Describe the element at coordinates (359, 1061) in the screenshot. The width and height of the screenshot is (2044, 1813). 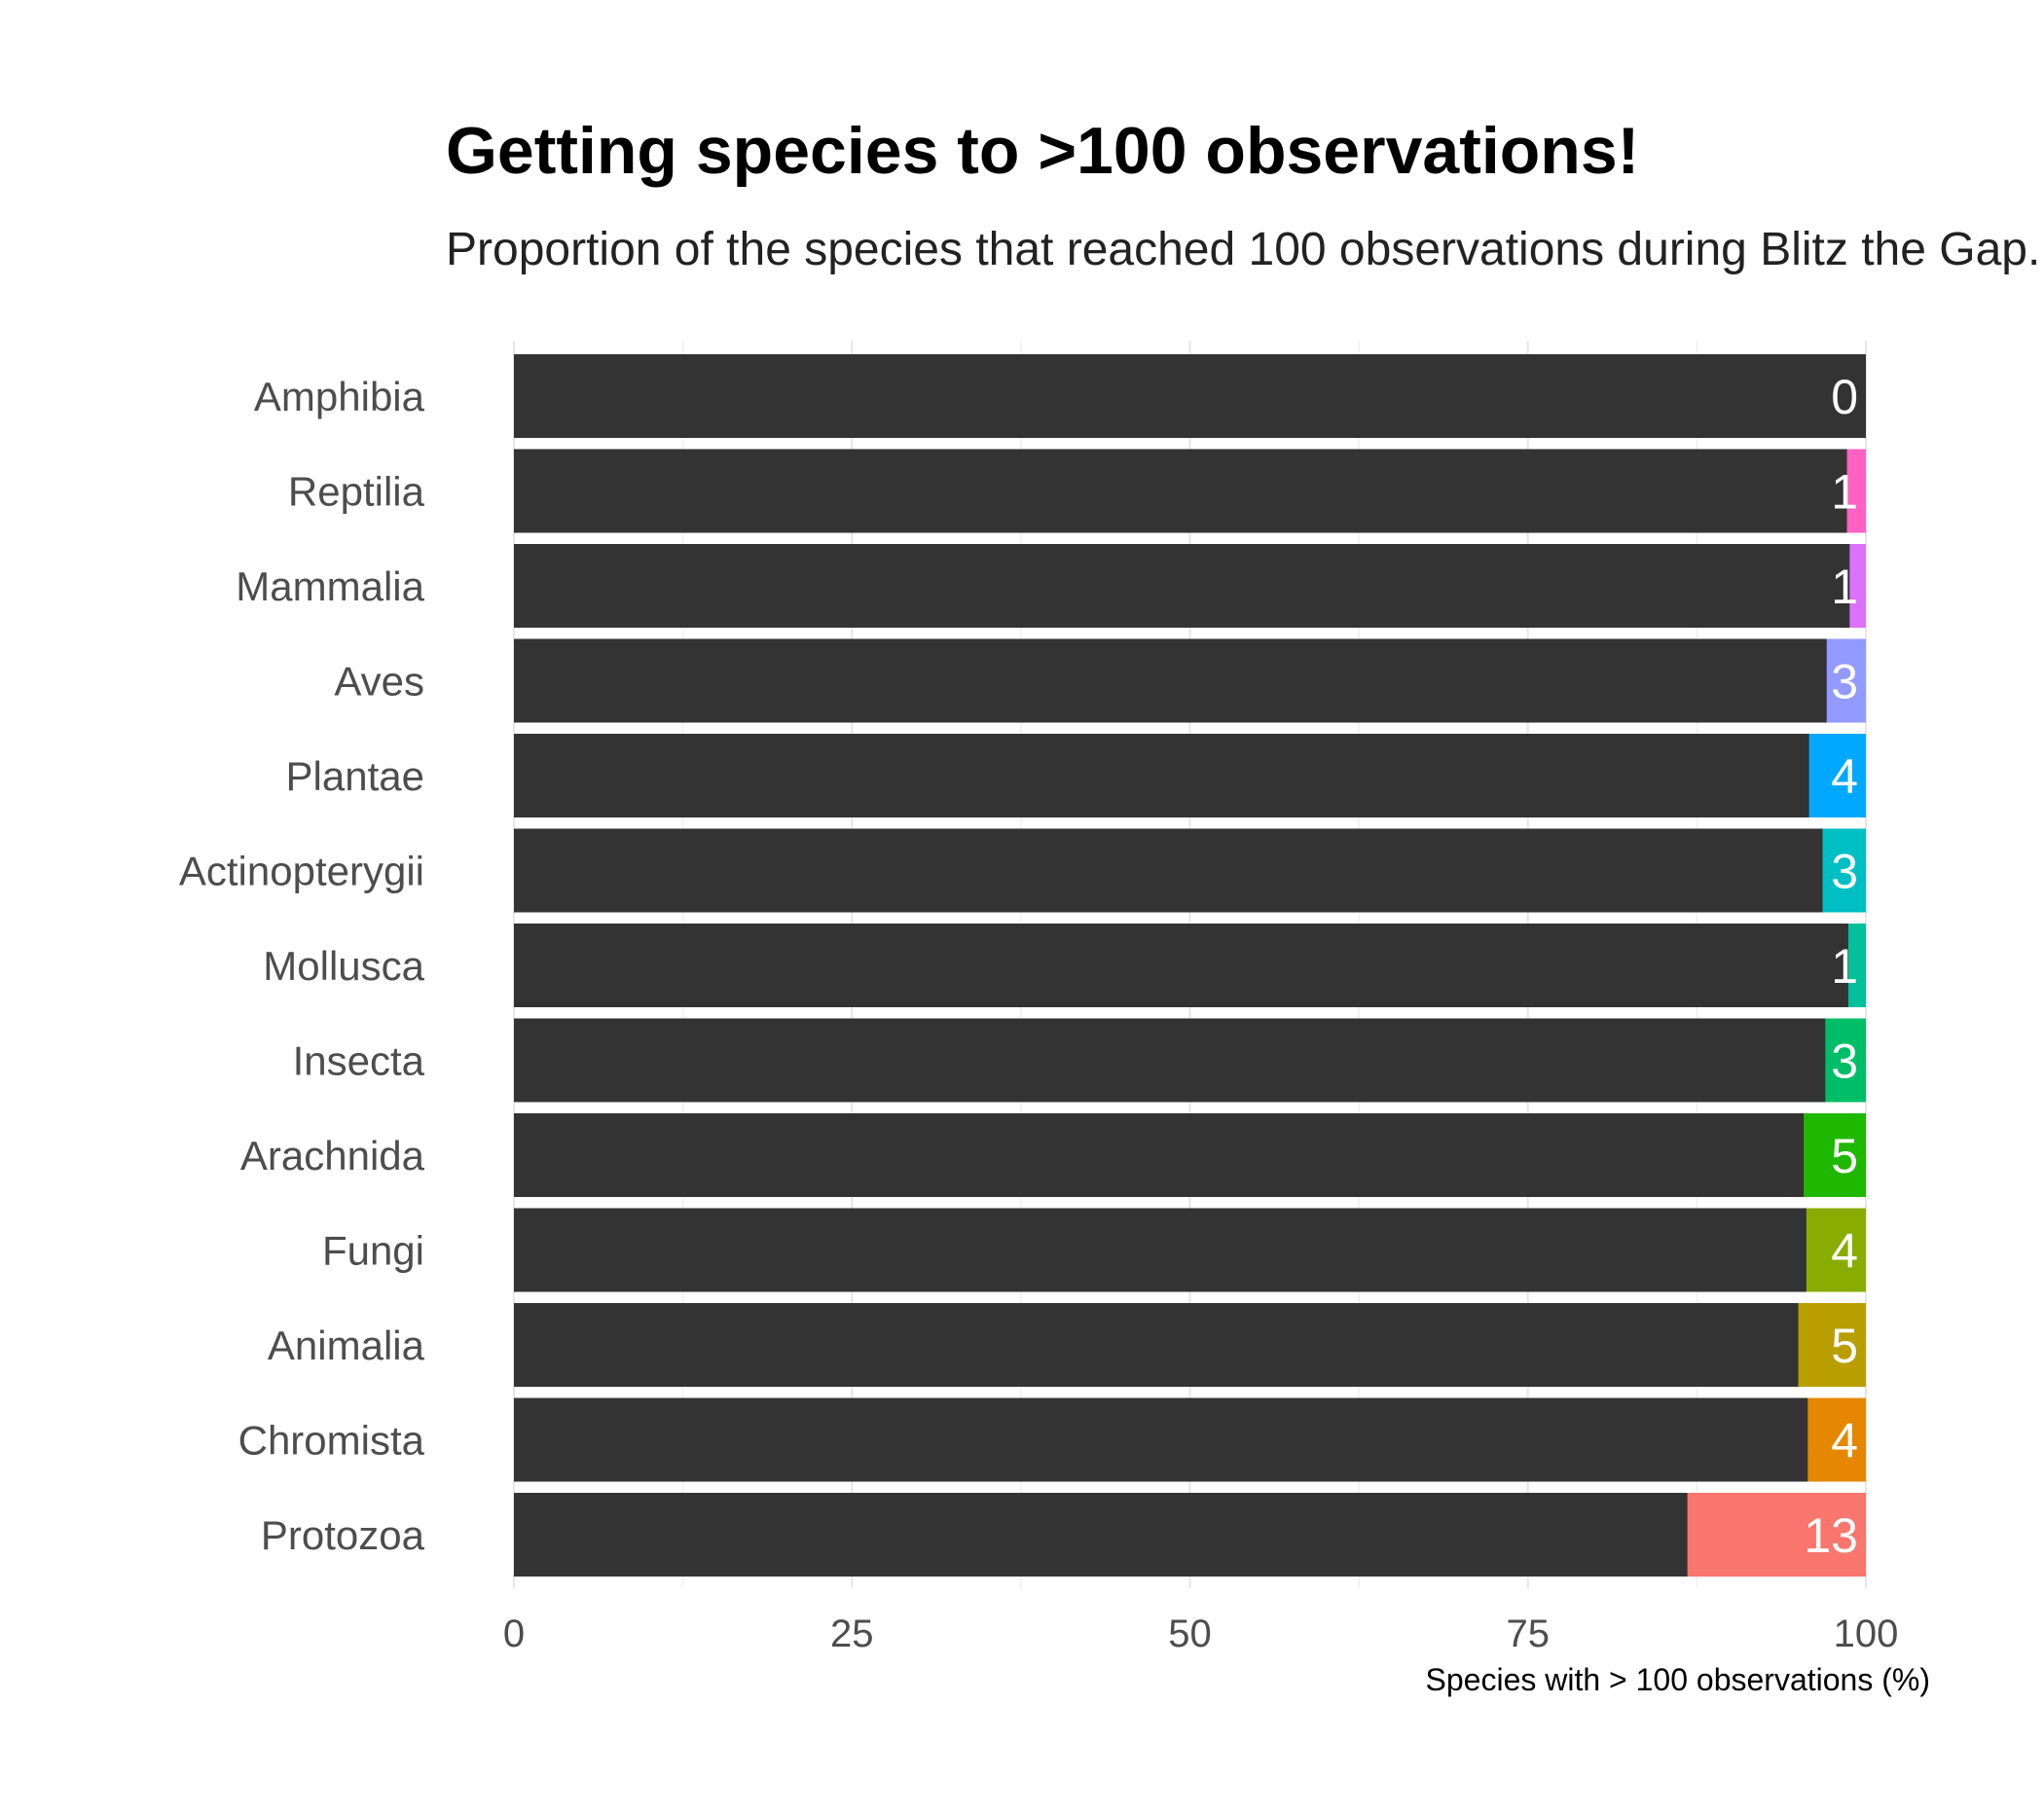
I see `category-label-insecta: Insecta` at that location.